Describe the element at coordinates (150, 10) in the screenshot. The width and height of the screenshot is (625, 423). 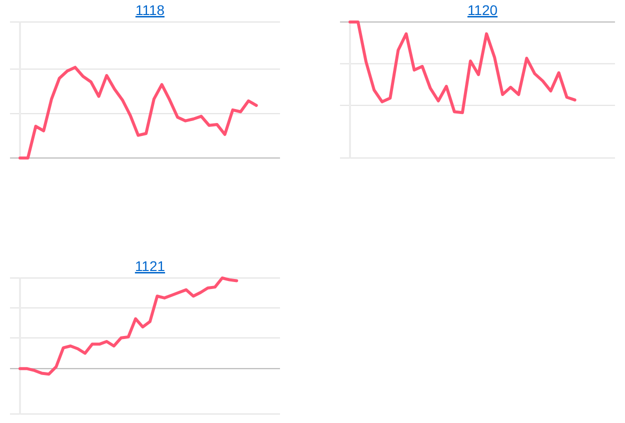
I see `chart-title: 1118` at that location.